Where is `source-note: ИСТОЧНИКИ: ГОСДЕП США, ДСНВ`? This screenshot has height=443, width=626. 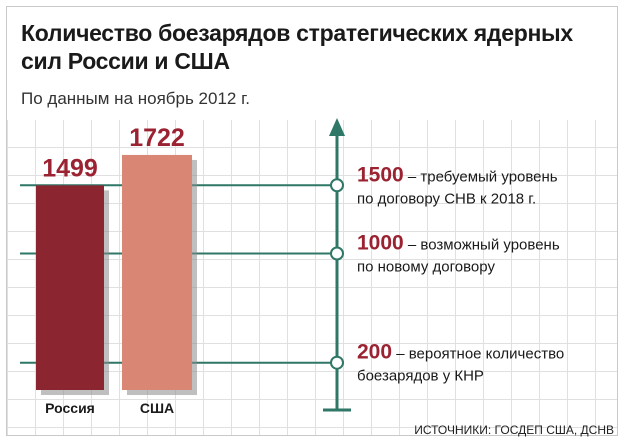
source-note: ИСТОЧНИКИ: ГОСДЕП США, ДСНВ is located at coordinates (514, 430).